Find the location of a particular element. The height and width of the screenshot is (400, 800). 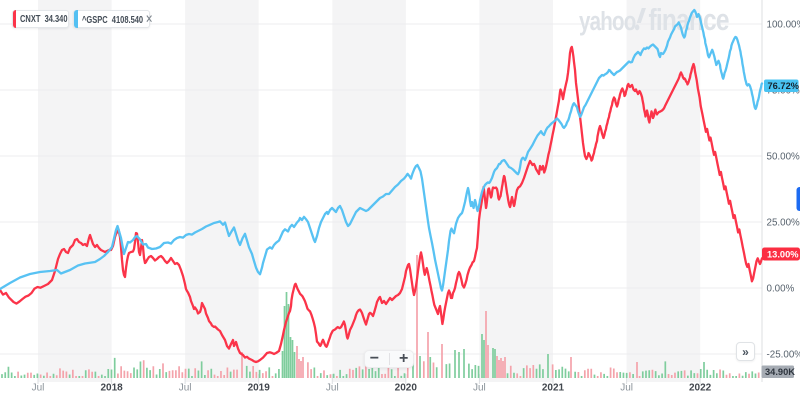

svg-text: yahoo is located at coordinates (607, 21).